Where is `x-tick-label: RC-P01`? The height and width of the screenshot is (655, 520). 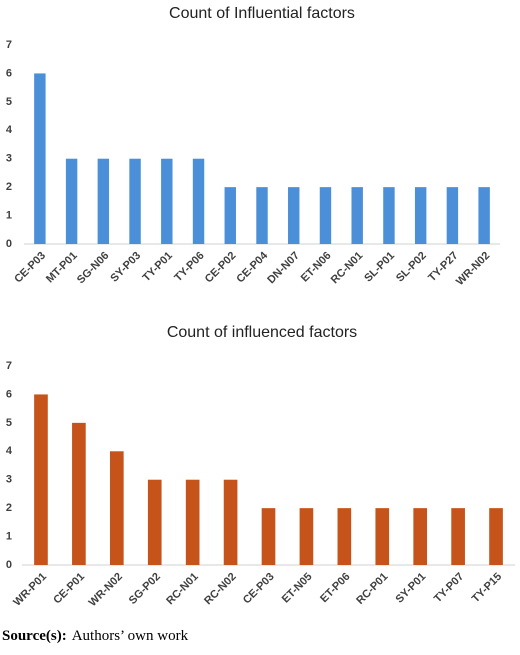 x-tick-label: RC-P01 is located at coordinates (372, 589).